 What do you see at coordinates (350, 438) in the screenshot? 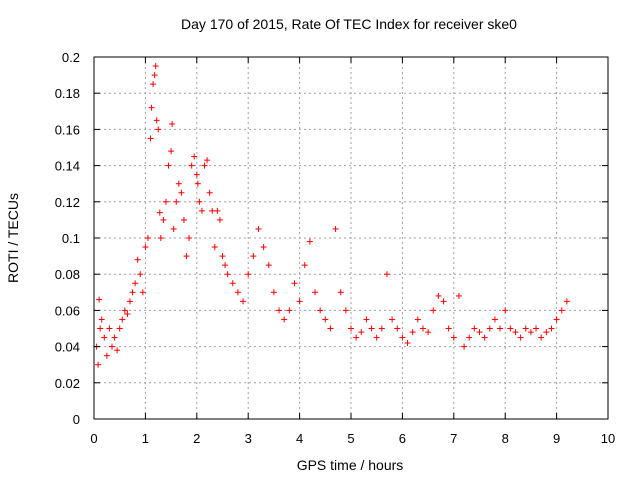
I see `x-tick-label: 5` at bounding box center [350, 438].